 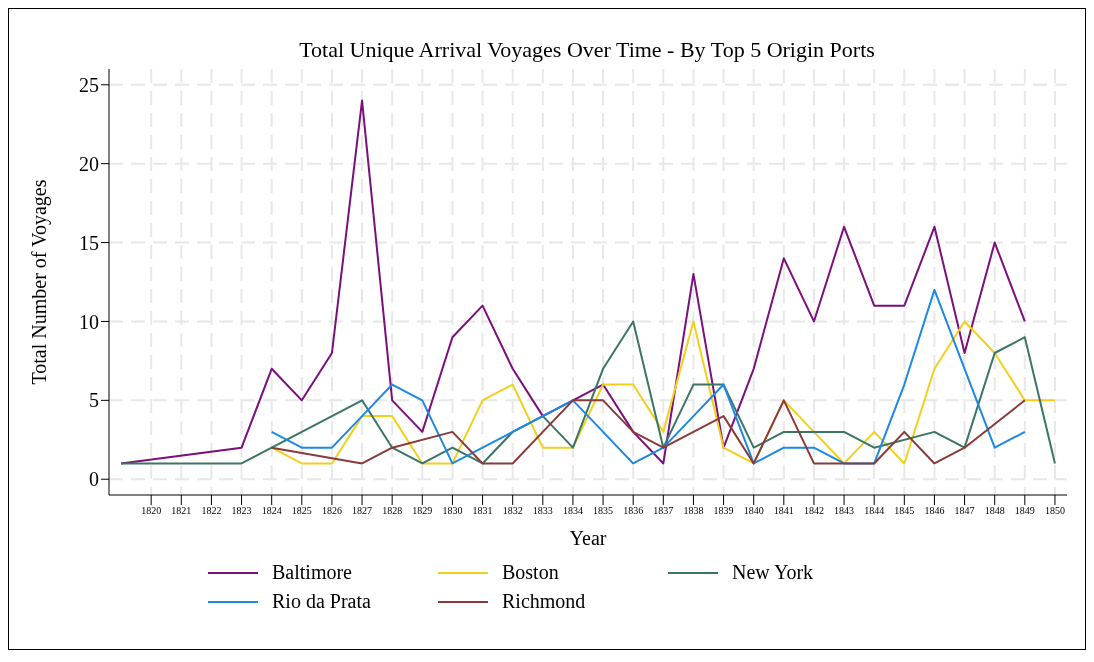 What do you see at coordinates (321, 601) in the screenshot?
I see `legend-label: Rio da Prata` at bounding box center [321, 601].